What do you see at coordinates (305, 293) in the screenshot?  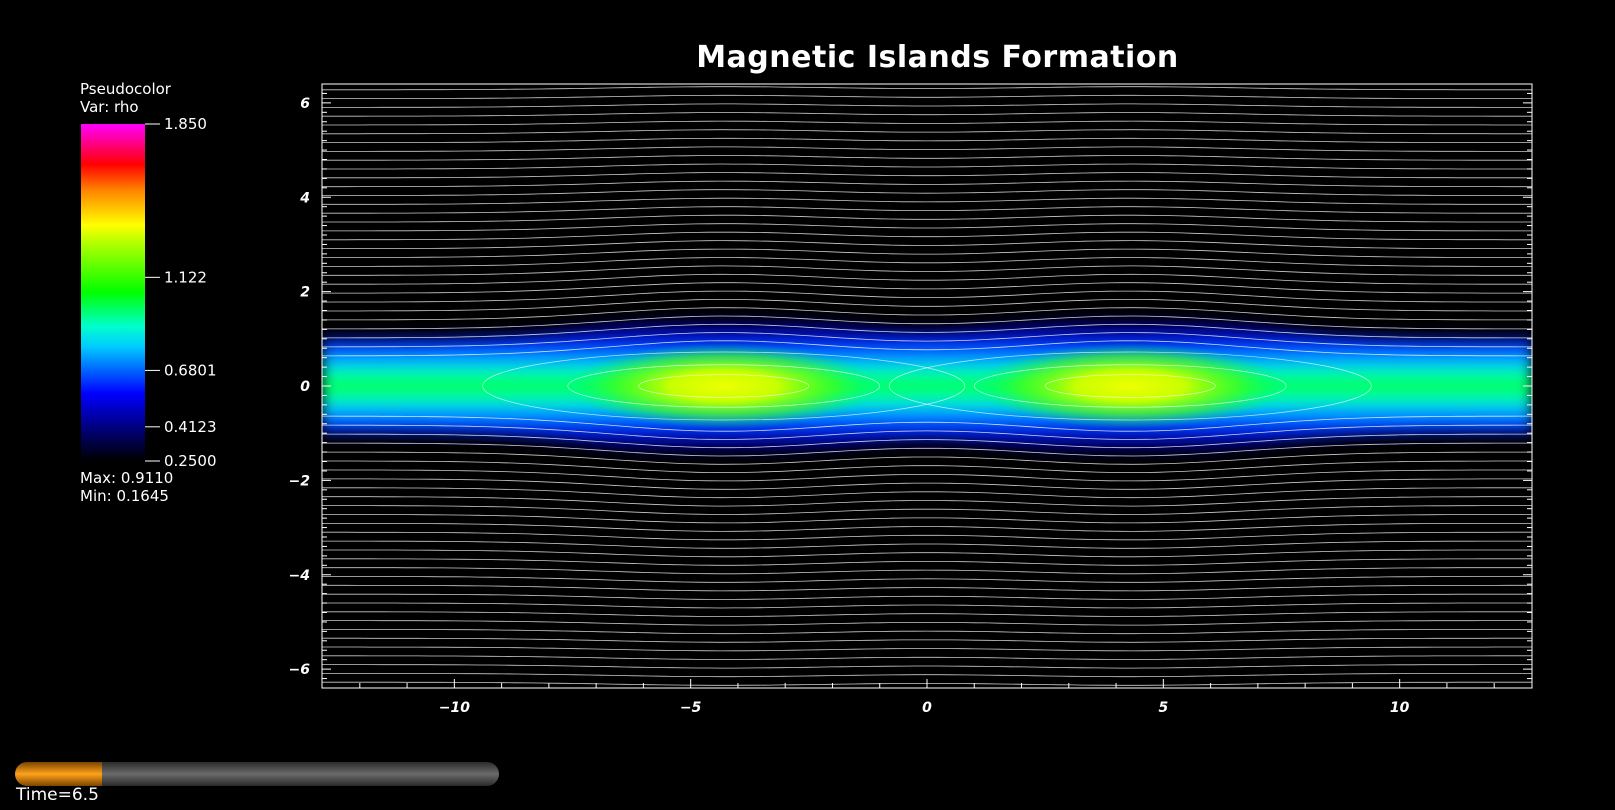 I see `y-tick-label-4: 2` at bounding box center [305, 293].